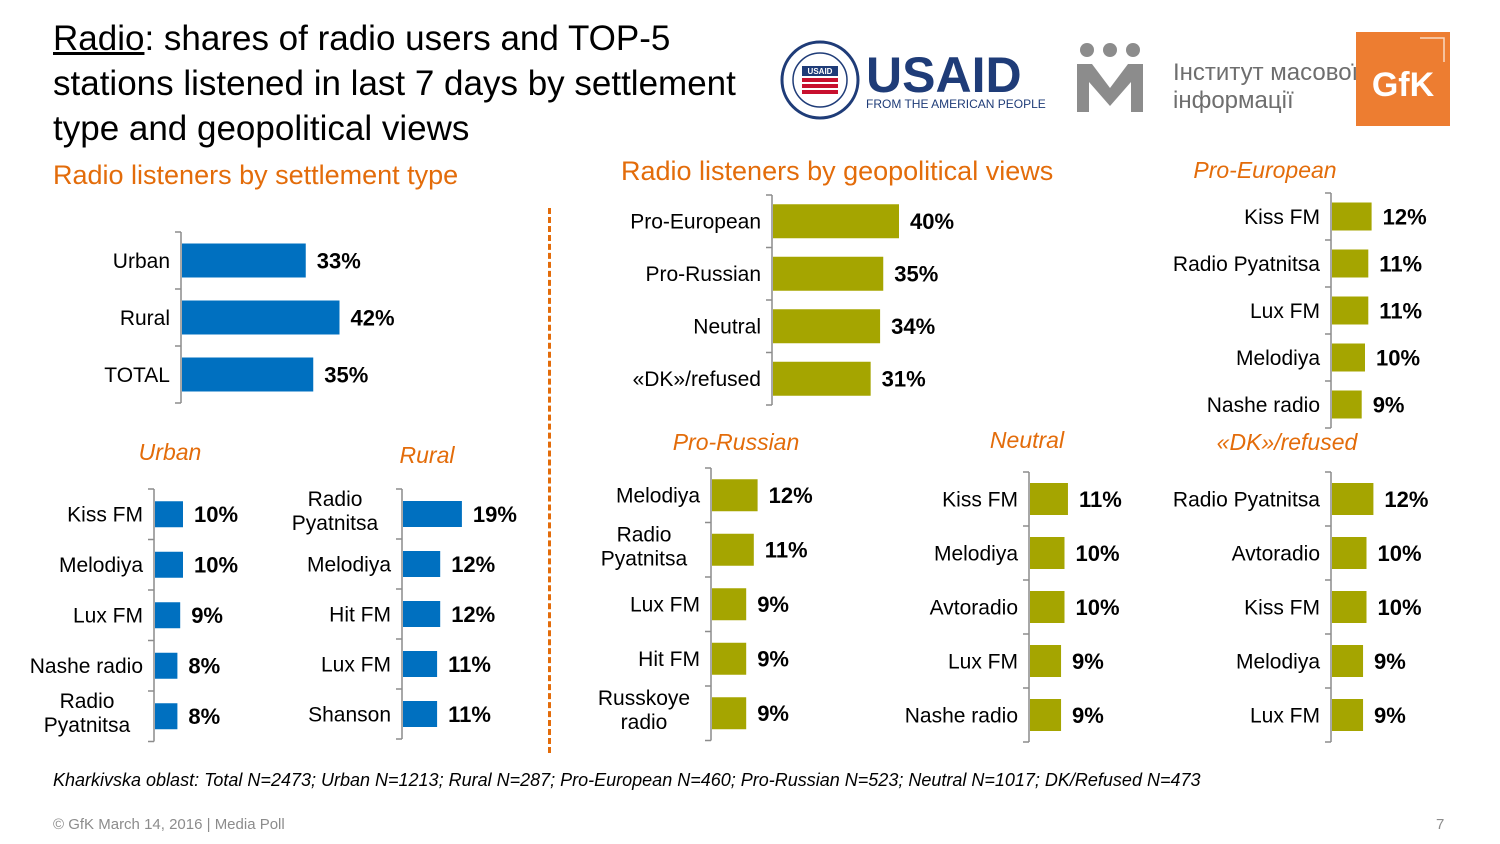  What do you see at coordinates (703, 274) in the screenshot?
I see `category-label-pro-russian: Pro-Russian` at bounding box center [703, 274].